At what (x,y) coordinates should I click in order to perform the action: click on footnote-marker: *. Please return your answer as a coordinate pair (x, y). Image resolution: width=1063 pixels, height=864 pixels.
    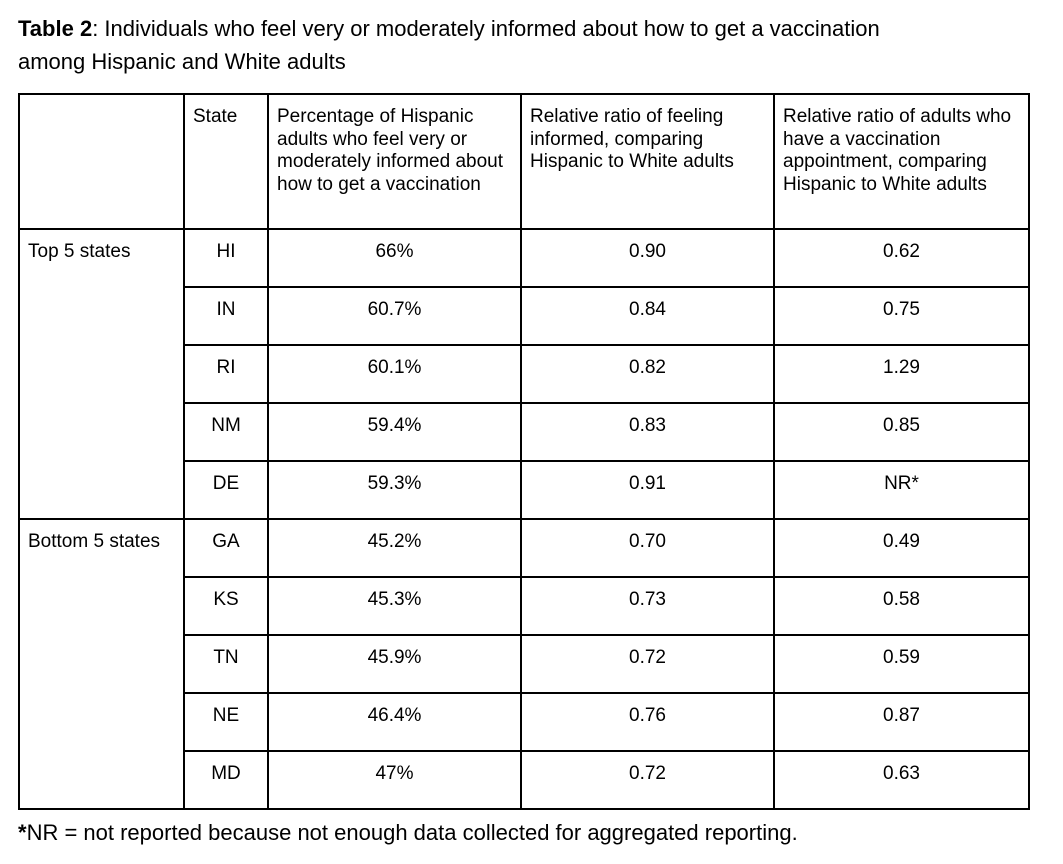
    Looking at the image, I should click on (22, 832).